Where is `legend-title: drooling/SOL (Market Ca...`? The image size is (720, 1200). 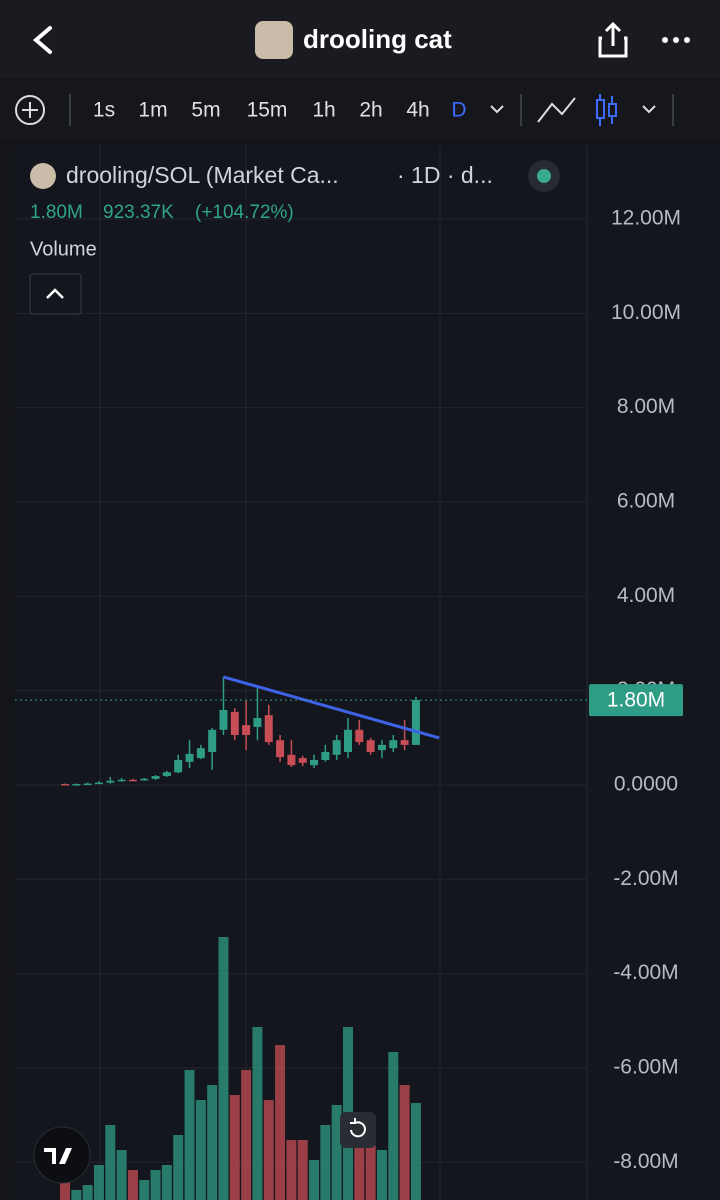
legend-title: drooling/SOL (Market Ca... is located at coordinates (202, 175).